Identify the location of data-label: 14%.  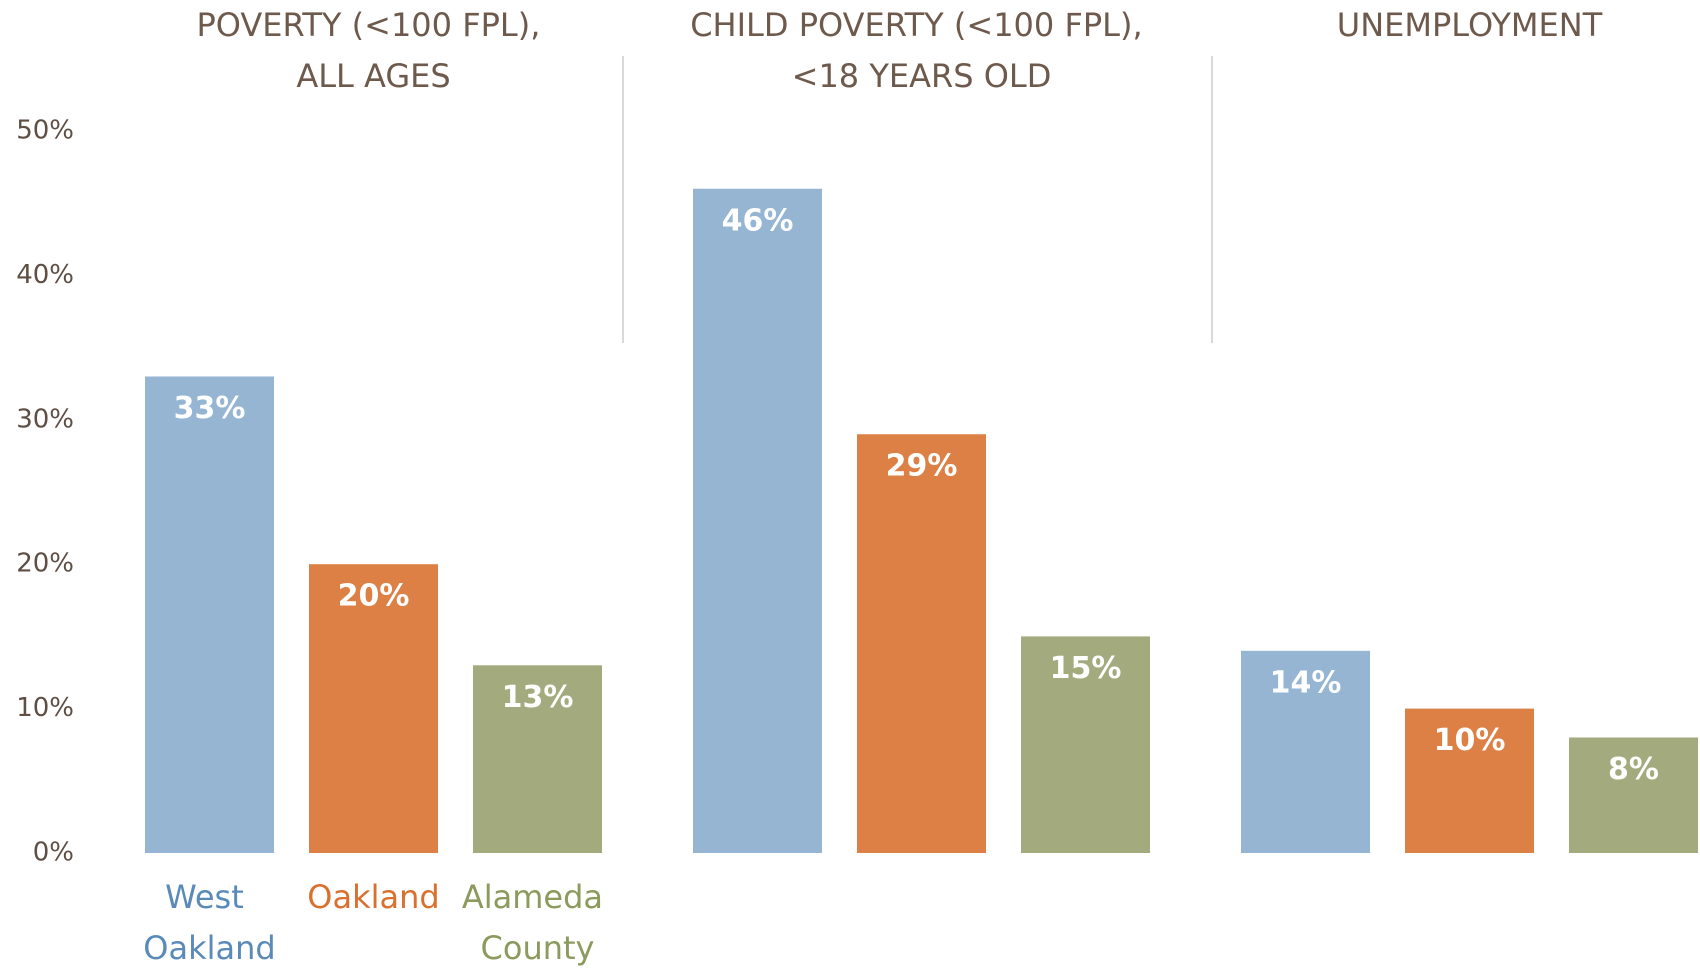
(1306, 682).